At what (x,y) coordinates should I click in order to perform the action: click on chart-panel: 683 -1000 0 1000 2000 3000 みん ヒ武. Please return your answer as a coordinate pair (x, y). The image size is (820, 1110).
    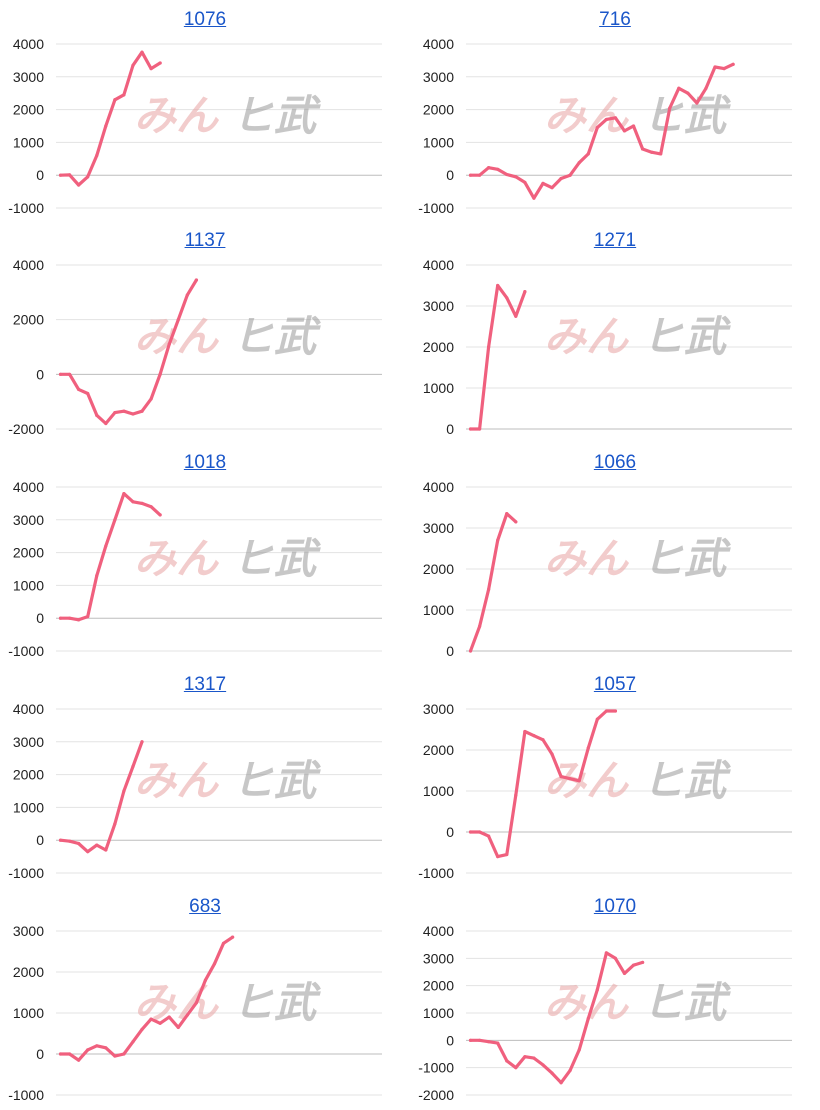
    Looking at the image, I should click on (205, 998).